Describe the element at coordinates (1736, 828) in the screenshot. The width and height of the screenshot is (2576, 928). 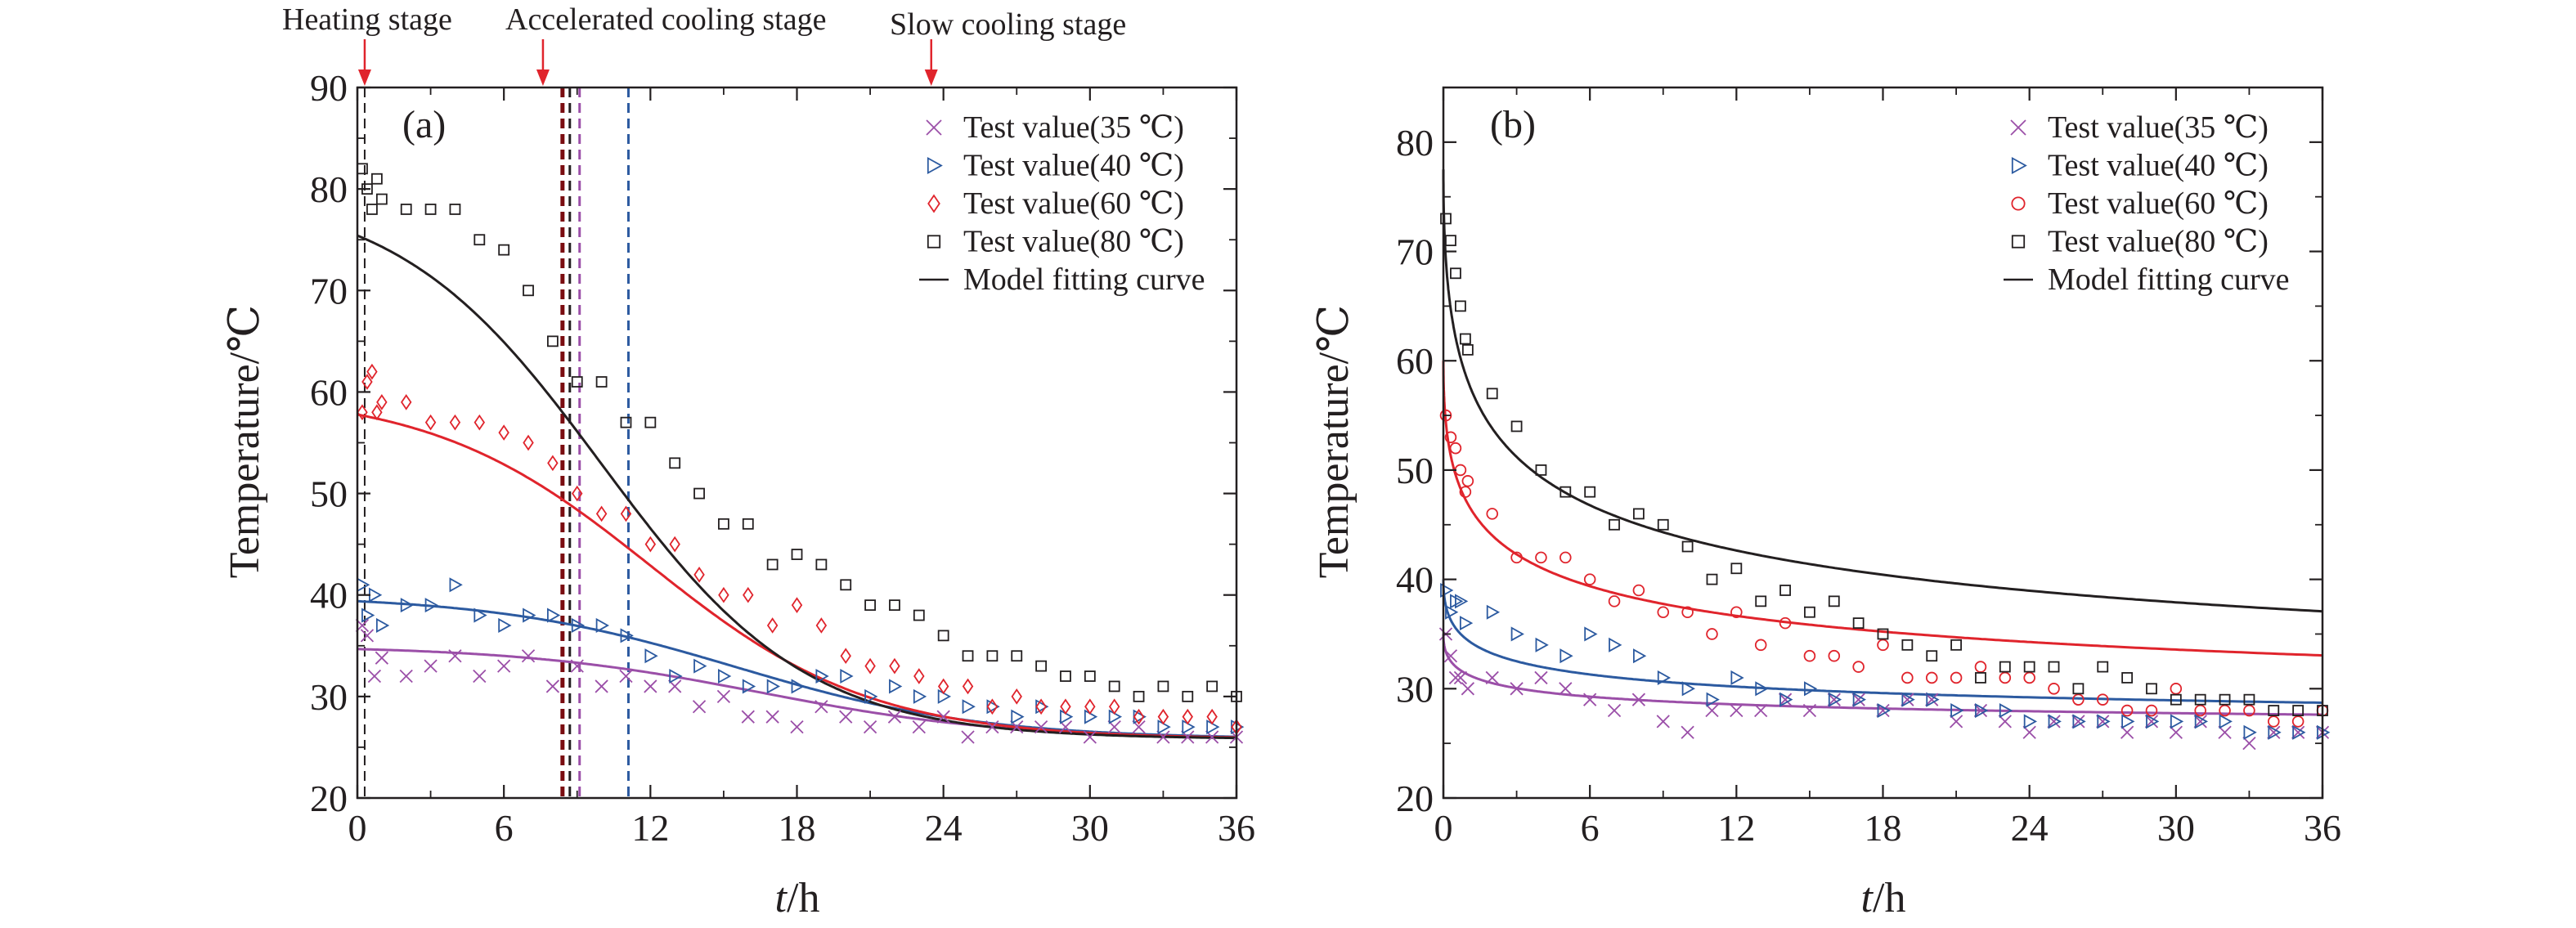
I see `x-tick-label: 12` at that location.